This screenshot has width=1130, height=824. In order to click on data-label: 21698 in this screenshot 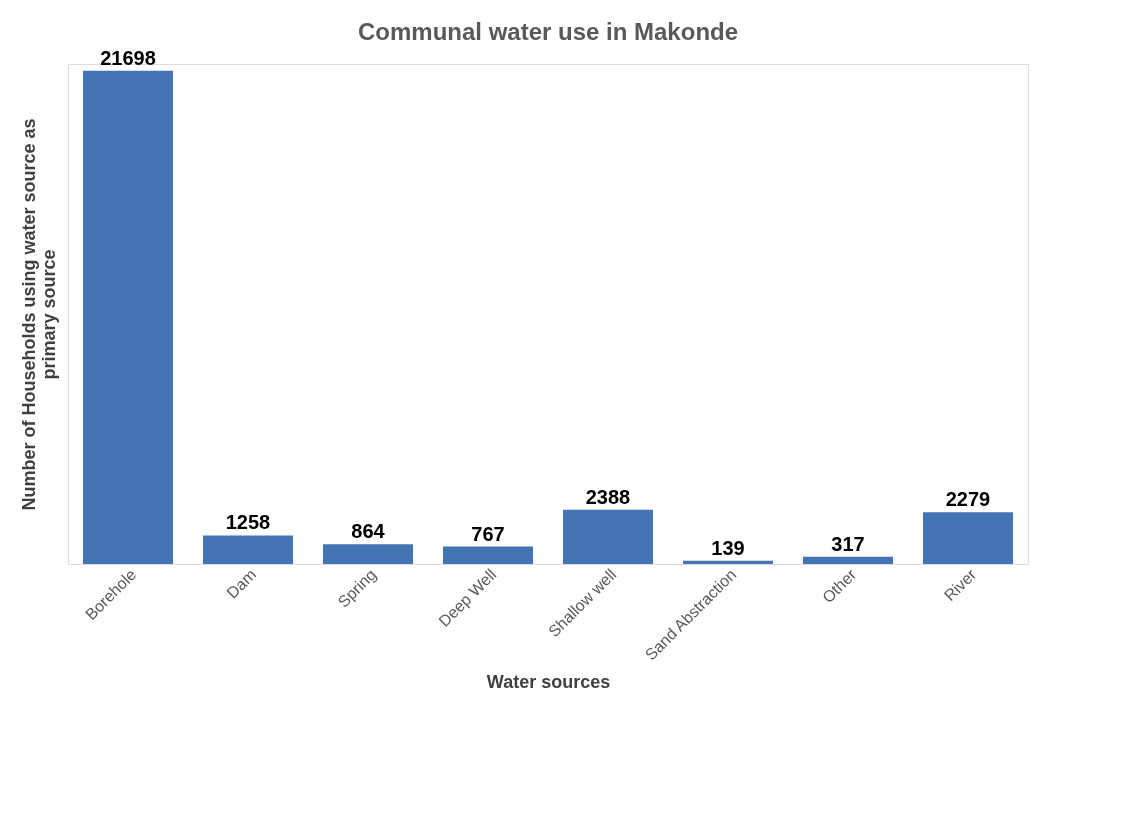, I will do `click(128, 57)`.